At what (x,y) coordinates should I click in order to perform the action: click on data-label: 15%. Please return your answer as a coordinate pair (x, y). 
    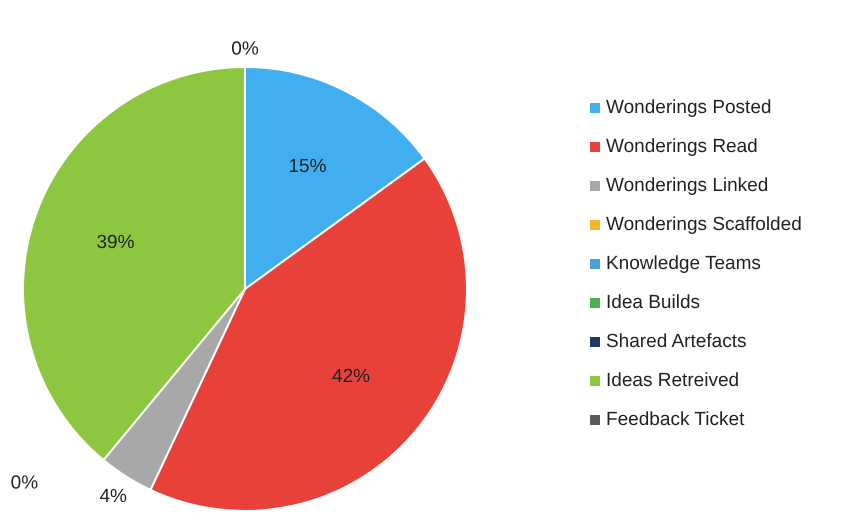
    Looking at the image, I should click on (307, 166).